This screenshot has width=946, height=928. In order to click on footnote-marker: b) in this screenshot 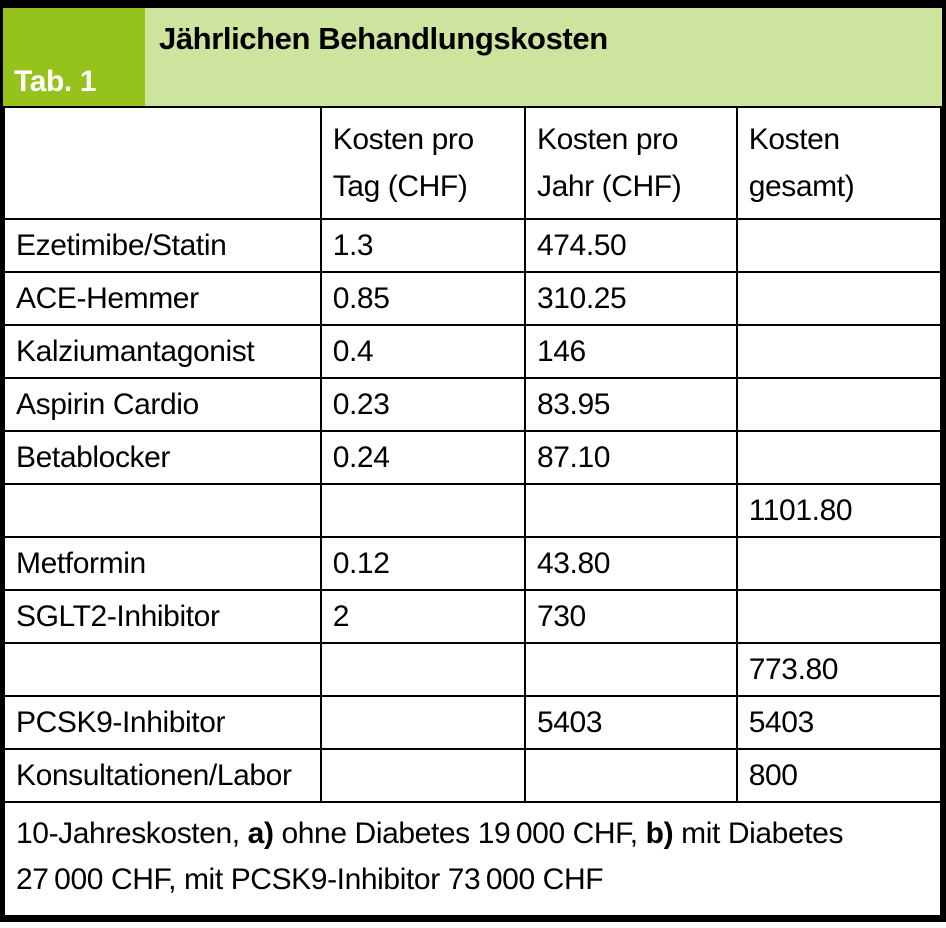, I will do `click(659, 833)`.